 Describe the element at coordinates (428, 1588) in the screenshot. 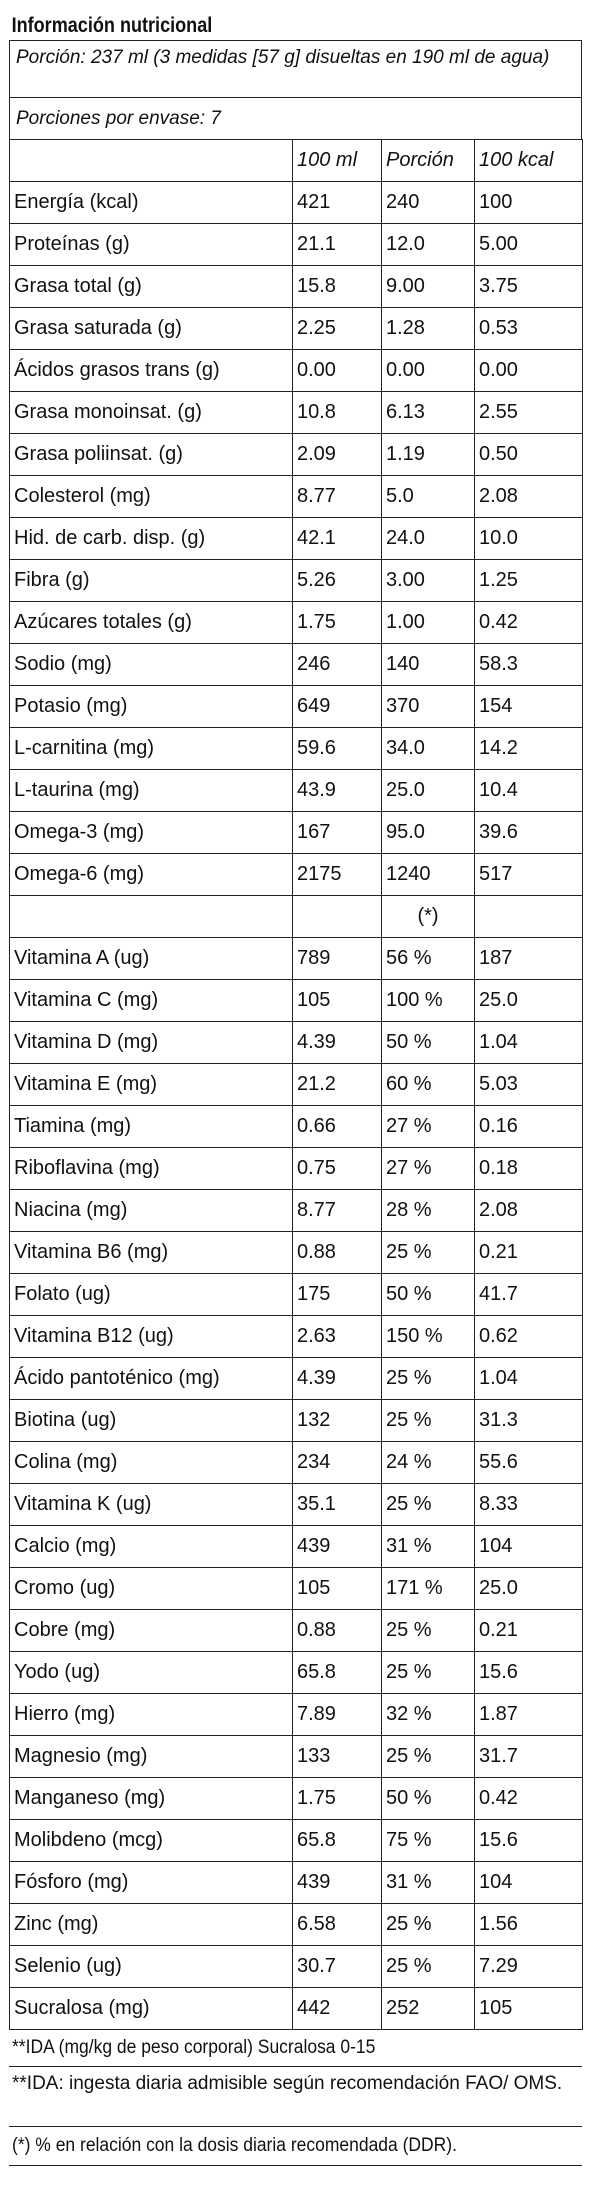

I see `value-per-portion: 171 %` at that location.